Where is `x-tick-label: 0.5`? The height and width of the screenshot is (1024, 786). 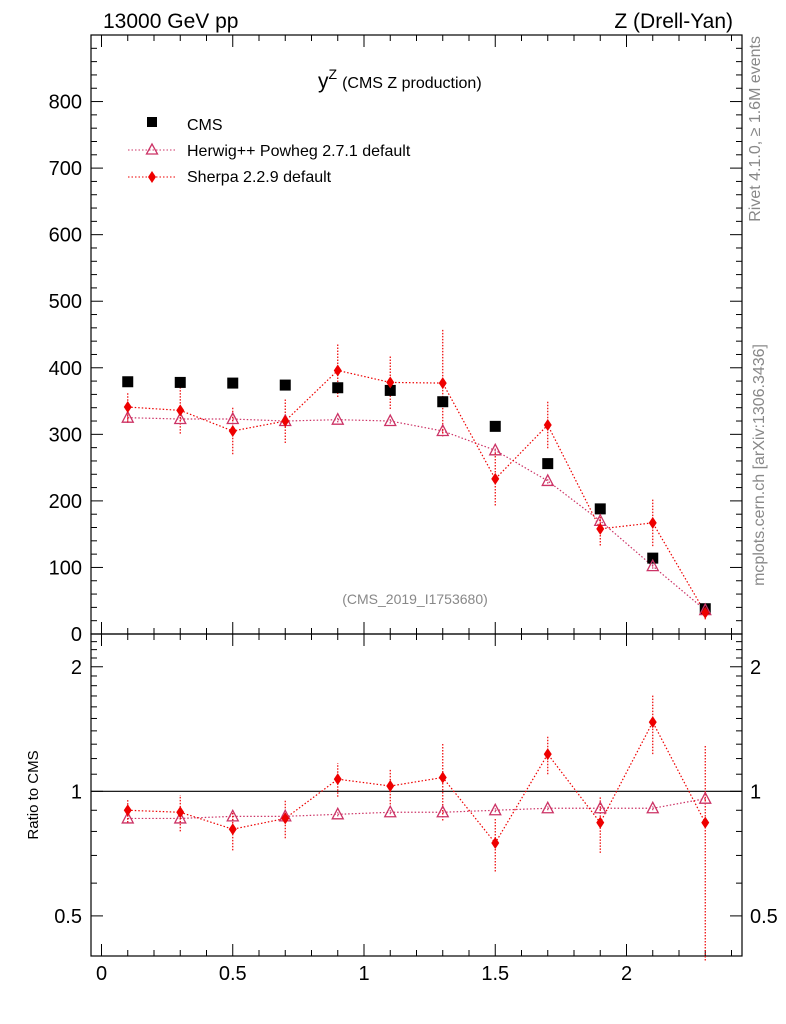
x-tick-label: 0.5 is located at coordinates (233, 974).